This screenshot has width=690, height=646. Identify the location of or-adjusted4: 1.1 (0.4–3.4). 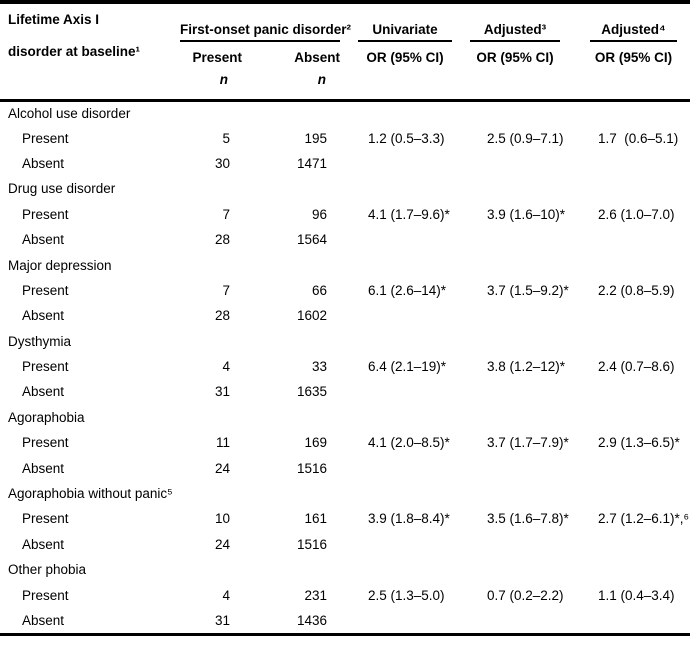
(636, 595).